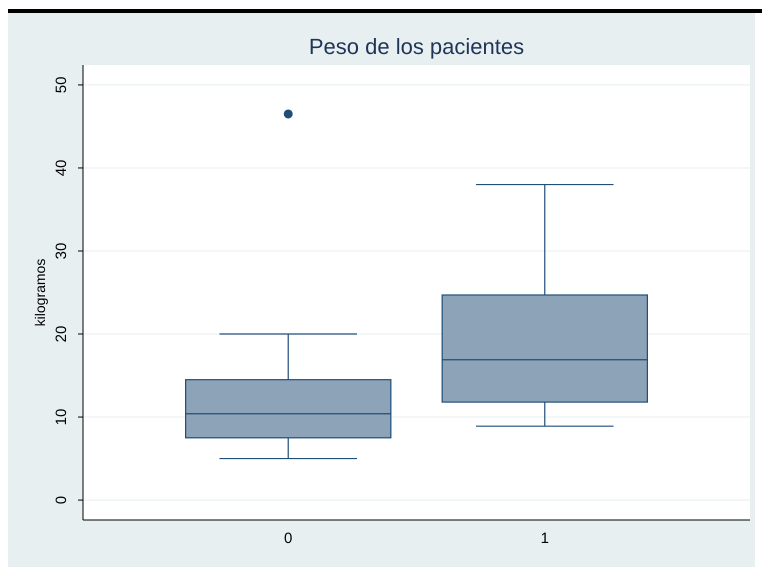 The width and height of the screenshot is (762, 567). Describe the element at coordinates (544, 538) in the screenshot. I see `x-tick-label: 1` at that location.